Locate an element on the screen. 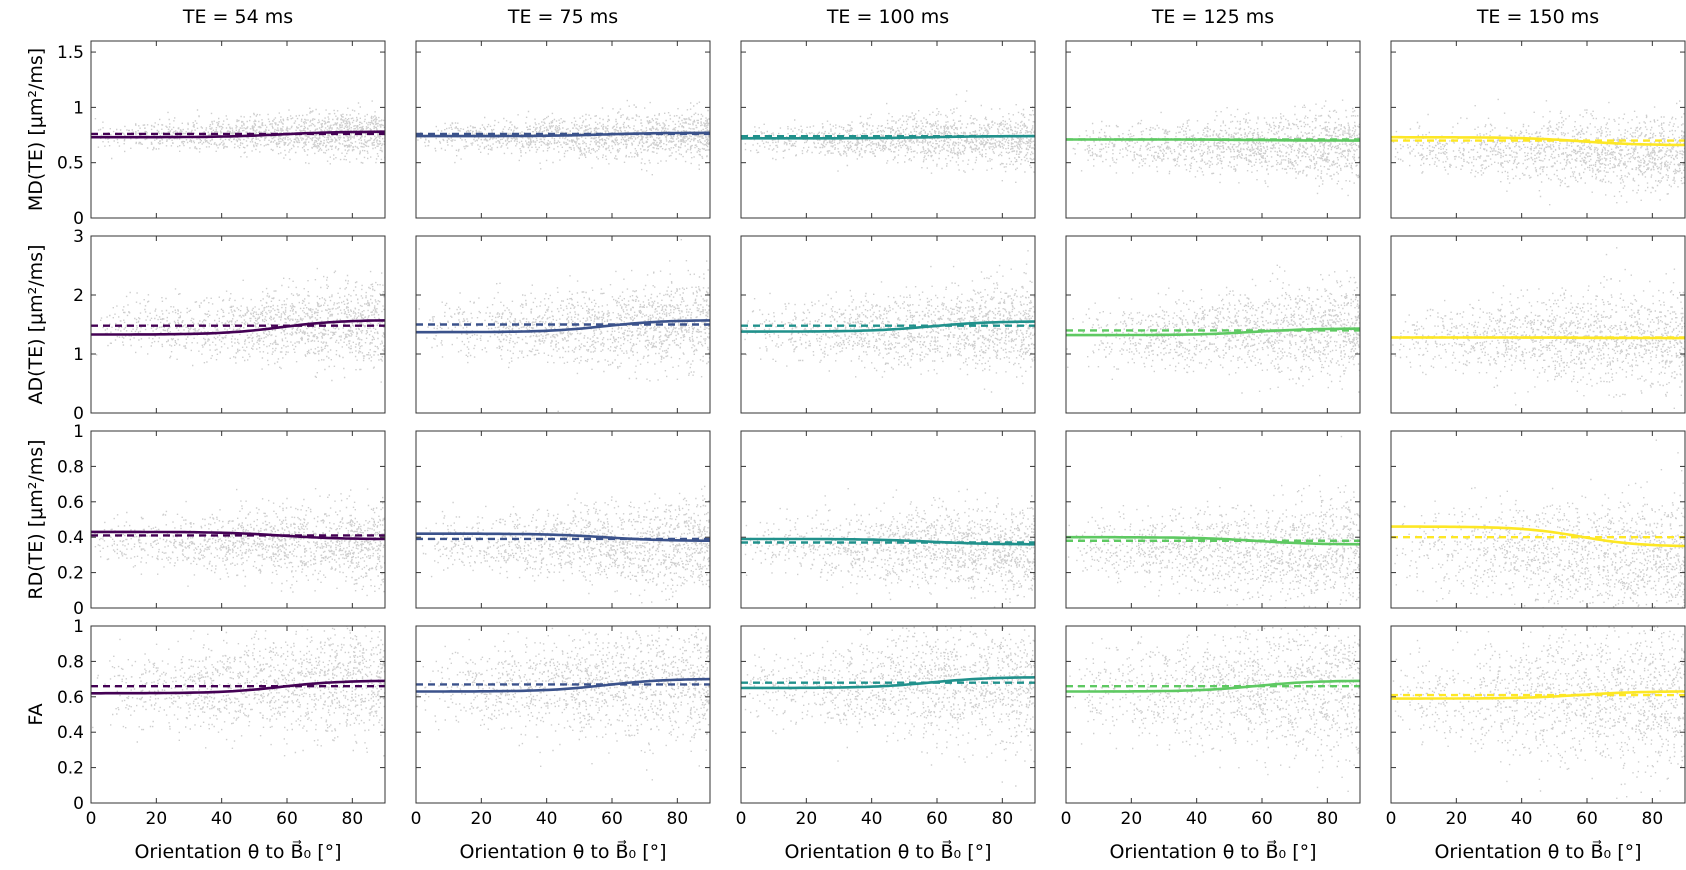  panel: 0 1 2 3 is located at coordinates (229, 325).